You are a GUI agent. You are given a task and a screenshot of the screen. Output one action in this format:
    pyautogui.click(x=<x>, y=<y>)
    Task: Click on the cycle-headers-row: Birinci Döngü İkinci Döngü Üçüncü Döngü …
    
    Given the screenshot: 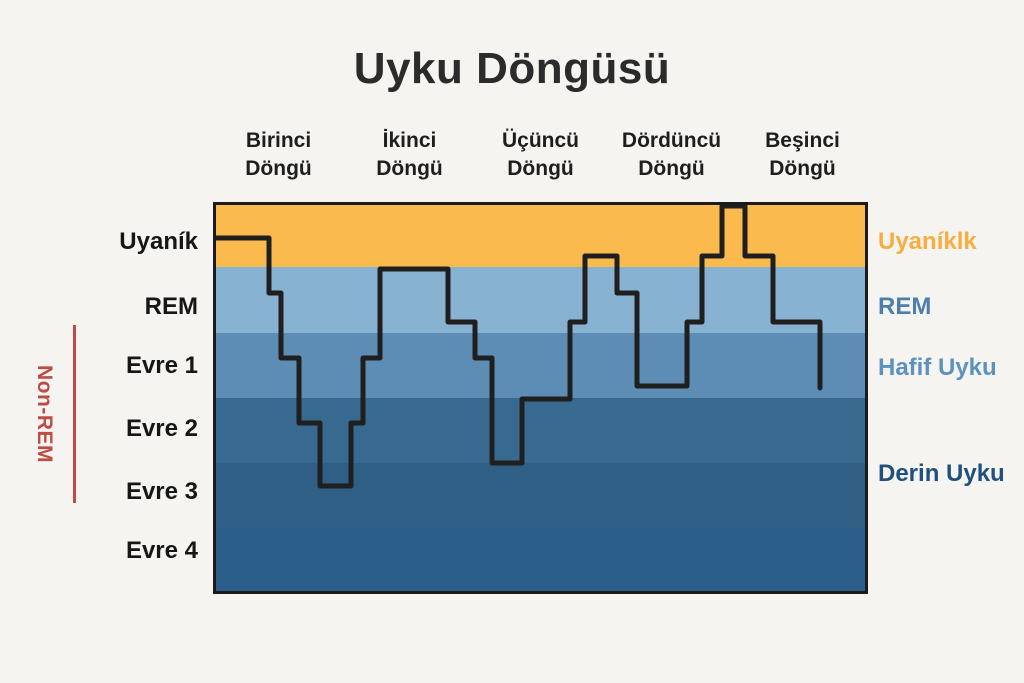 What is the action you would take?
    pyautogui.click(x=540, y=155)
    